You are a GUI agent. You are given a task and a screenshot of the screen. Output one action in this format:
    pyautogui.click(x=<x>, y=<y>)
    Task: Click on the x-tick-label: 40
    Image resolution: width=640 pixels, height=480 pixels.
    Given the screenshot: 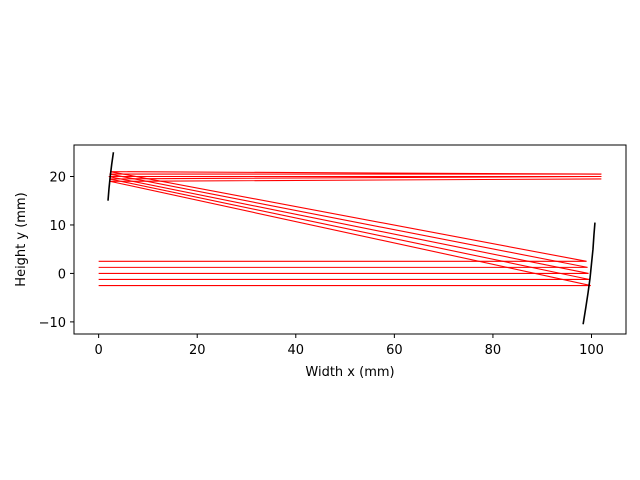 What is the action you would take?
    pyautogui.click(x=296, y=350)
    